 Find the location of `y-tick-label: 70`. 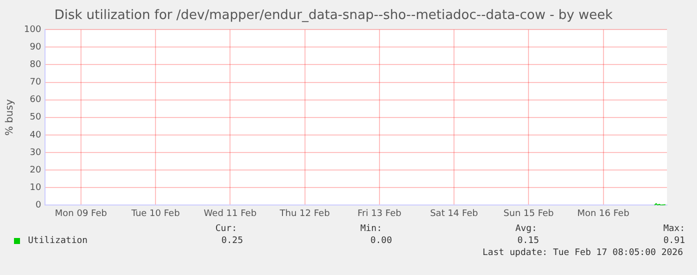

y-tick-label: 70 is located at coordinates (36, 83).